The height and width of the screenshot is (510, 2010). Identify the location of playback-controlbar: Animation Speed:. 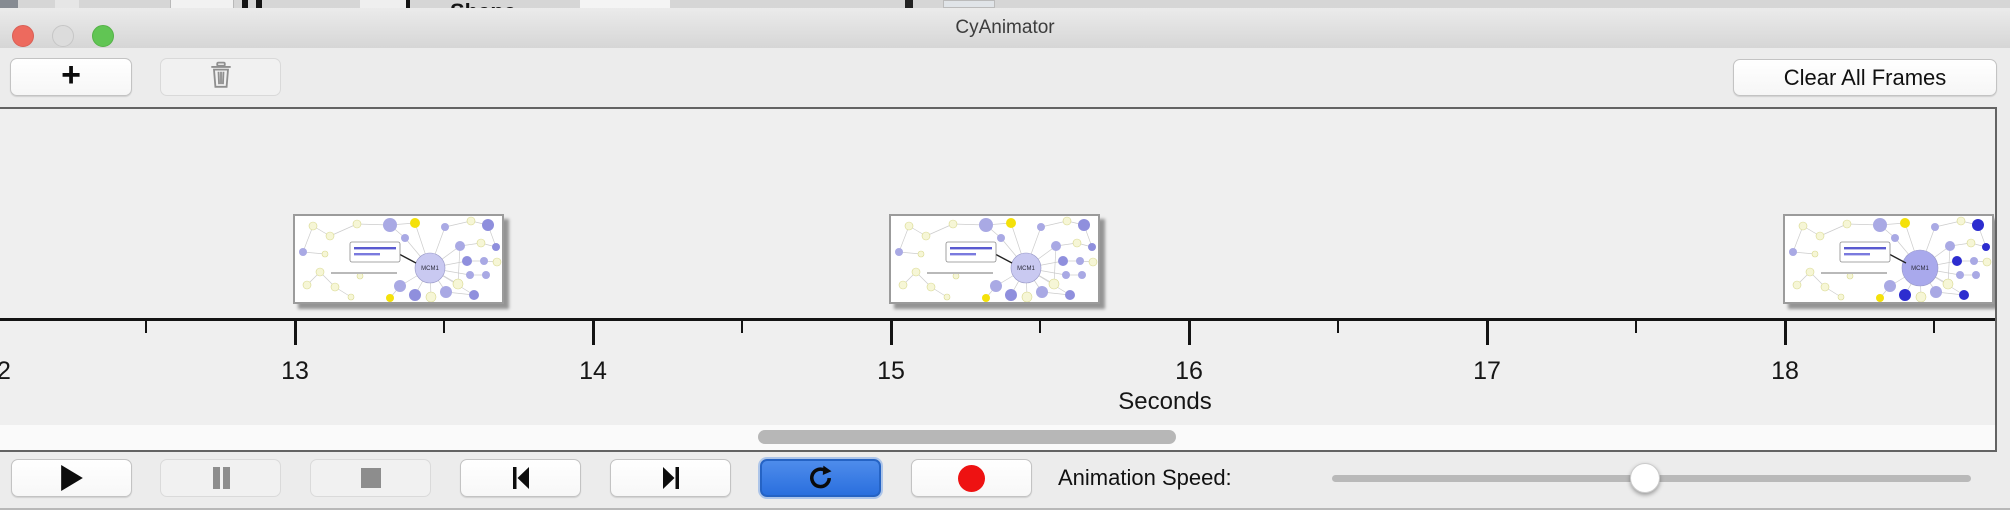
(1005, 481).